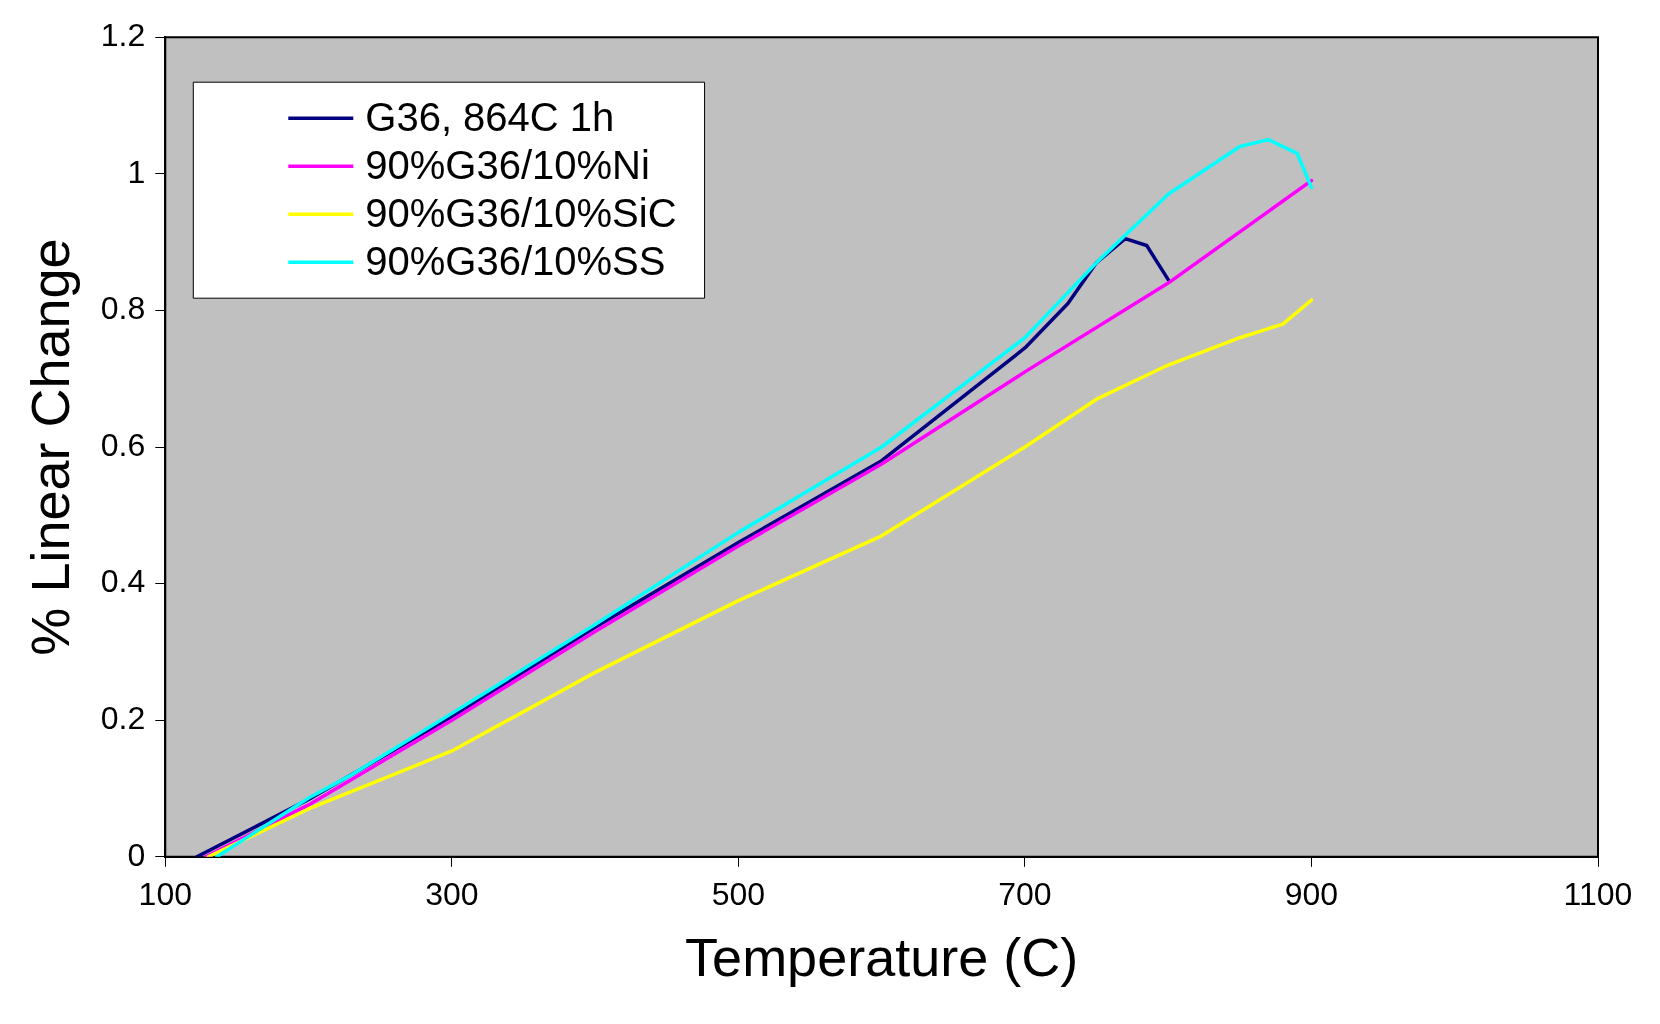 Image resolution: width=1660 pixels, height=1024 pixels. I want to click on x-axis-title: Temperature (C), so click(882, 957).